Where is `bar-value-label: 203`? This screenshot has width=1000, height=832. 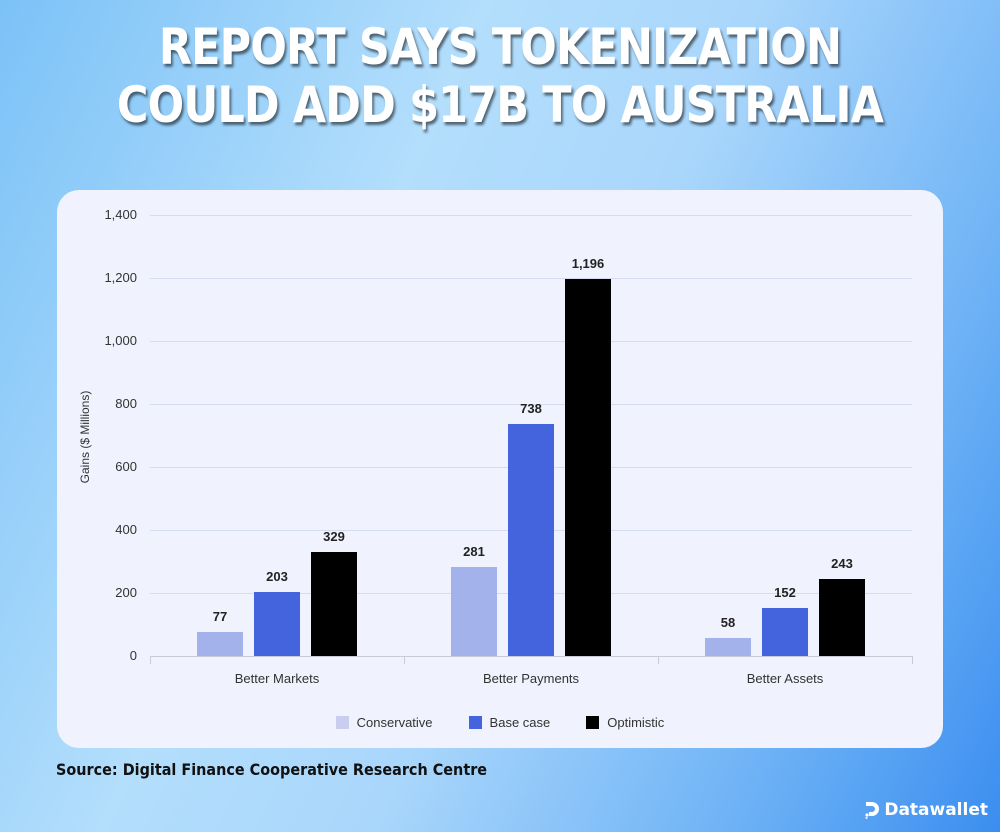
bar-value-label: 203 is located at coordinates (277, 577).